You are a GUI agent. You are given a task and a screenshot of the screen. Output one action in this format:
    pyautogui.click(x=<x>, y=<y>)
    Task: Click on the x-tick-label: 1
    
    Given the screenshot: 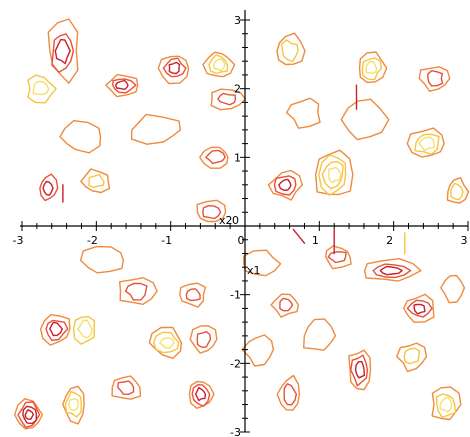 What is the action you would take?
    pyautogui.click(x=315, y=240)
    